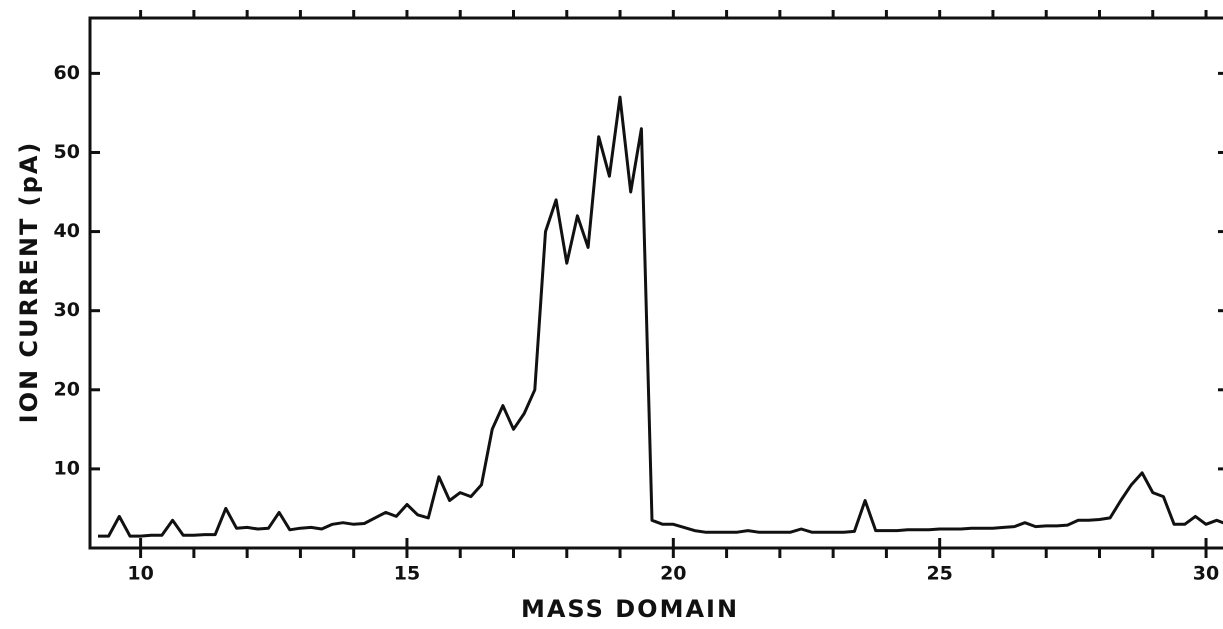 Image resolution: width=1223 pixels, height=629 pixels. I want to click on x-axis-title: MASS DOMAIN, so click(630, 609).